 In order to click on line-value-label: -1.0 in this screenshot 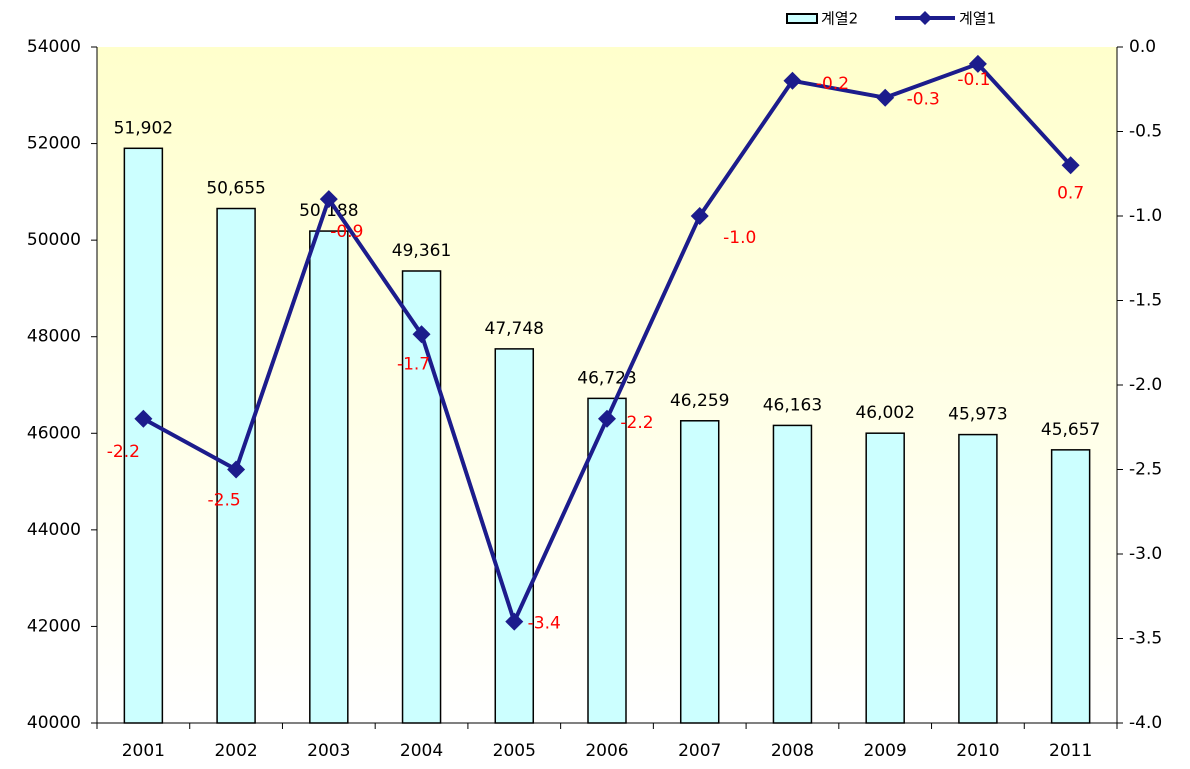, I will do `click(739, 238)`.